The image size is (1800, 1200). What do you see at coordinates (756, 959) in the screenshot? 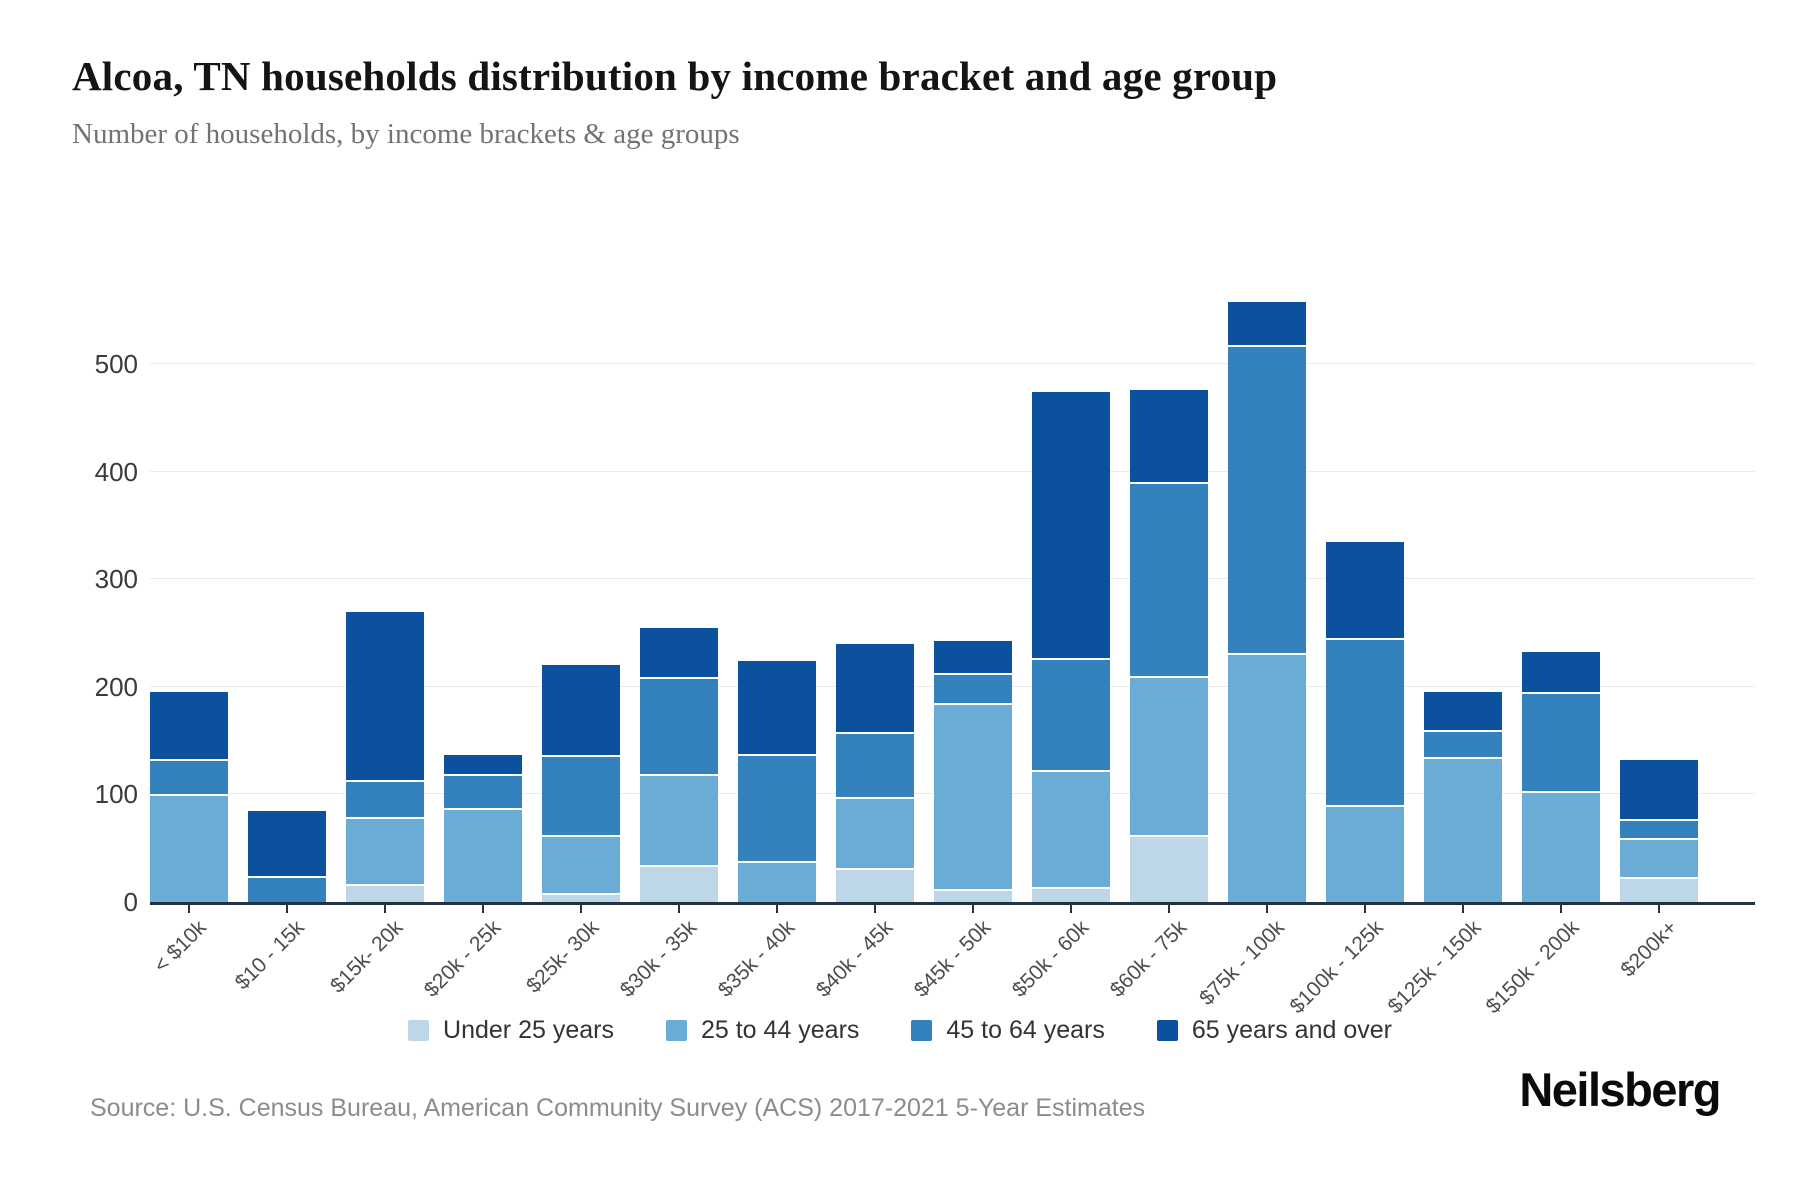
I see `x-tick-label: $35k - 40k` at bounding box center [756, 959].